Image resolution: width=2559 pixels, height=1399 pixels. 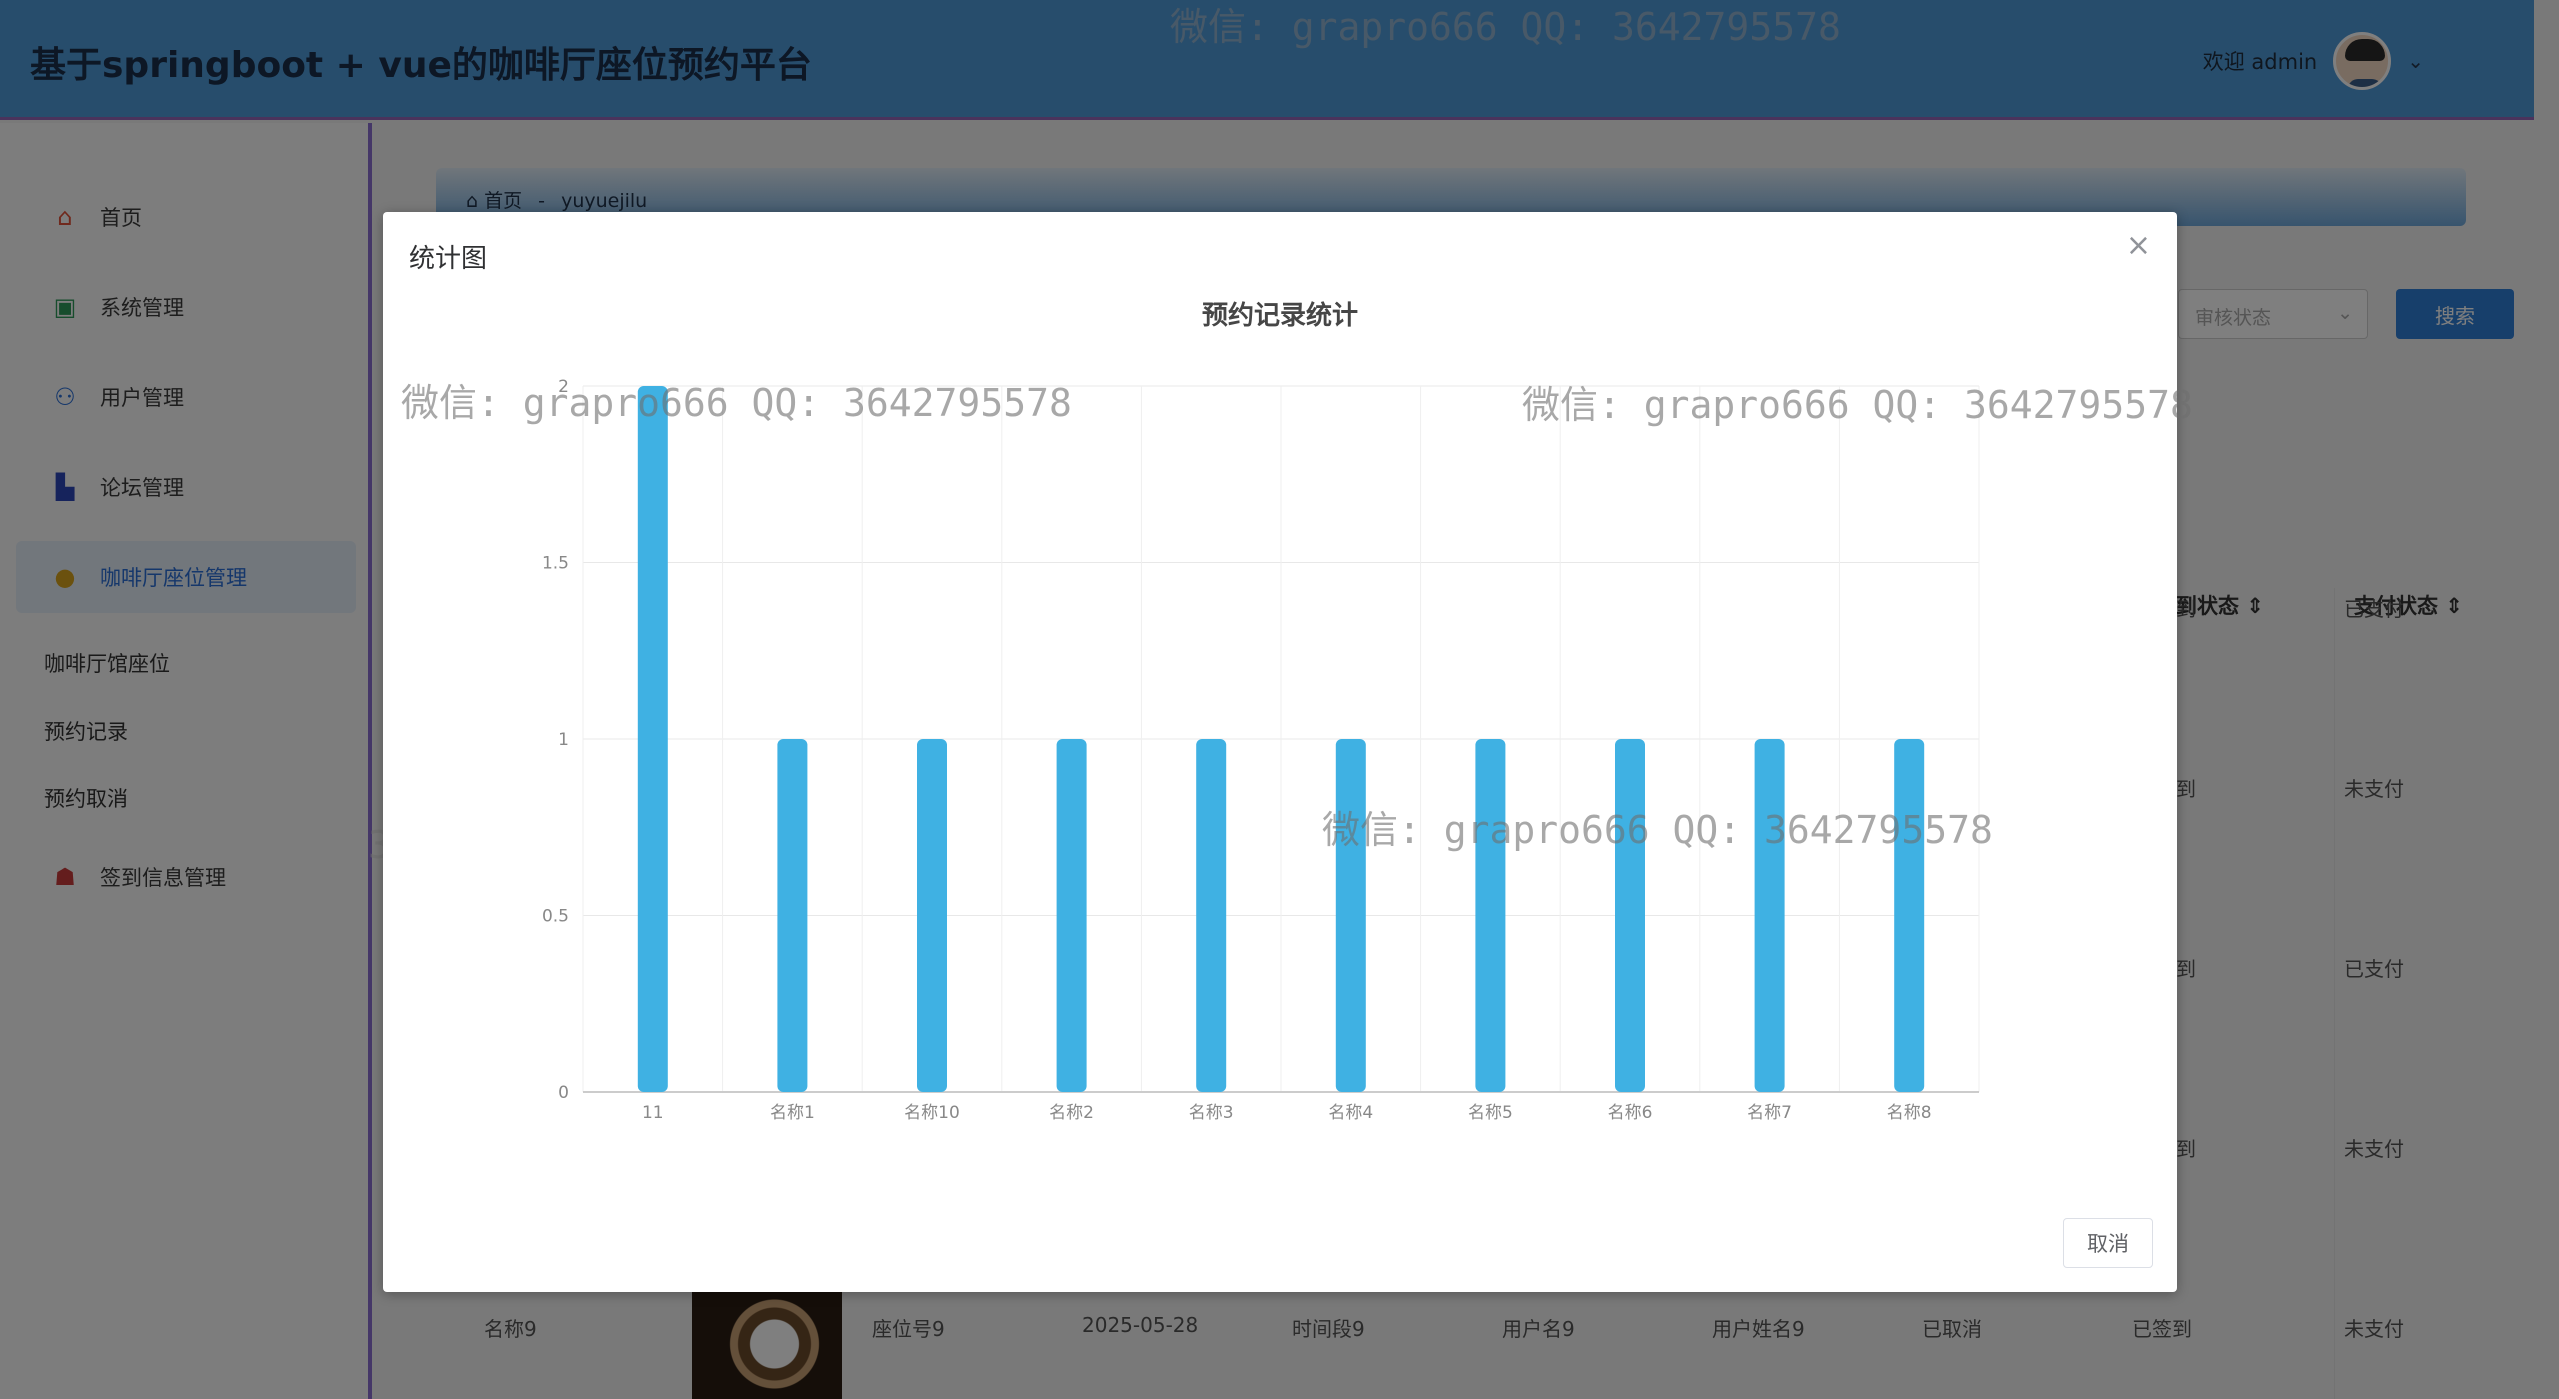 I want to click on close-icon: ×, so click(x=2138, y=245).